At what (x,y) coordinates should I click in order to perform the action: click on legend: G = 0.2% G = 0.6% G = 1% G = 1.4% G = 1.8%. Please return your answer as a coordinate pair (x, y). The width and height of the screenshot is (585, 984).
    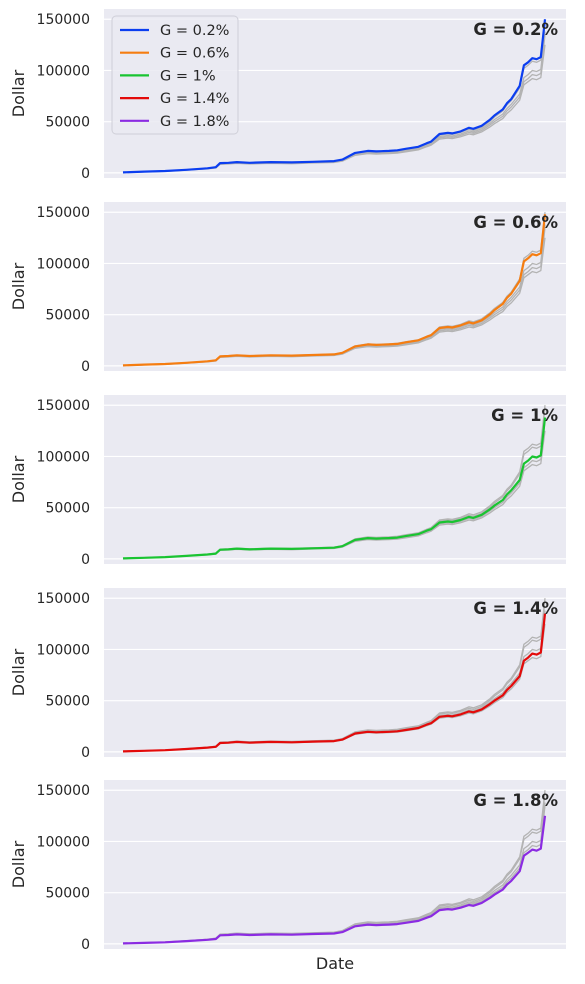
    Looking at the image, I should click on (175, 75).